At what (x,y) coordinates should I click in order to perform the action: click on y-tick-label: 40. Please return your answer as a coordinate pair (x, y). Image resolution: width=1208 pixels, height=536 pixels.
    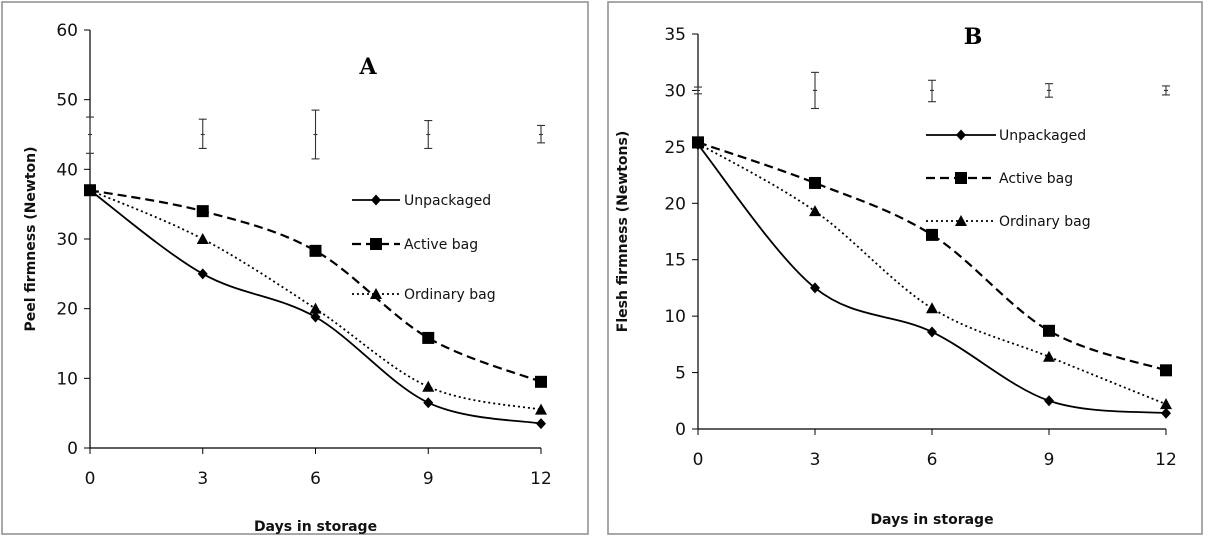
    Looking at the image, I should click on (67, 170).